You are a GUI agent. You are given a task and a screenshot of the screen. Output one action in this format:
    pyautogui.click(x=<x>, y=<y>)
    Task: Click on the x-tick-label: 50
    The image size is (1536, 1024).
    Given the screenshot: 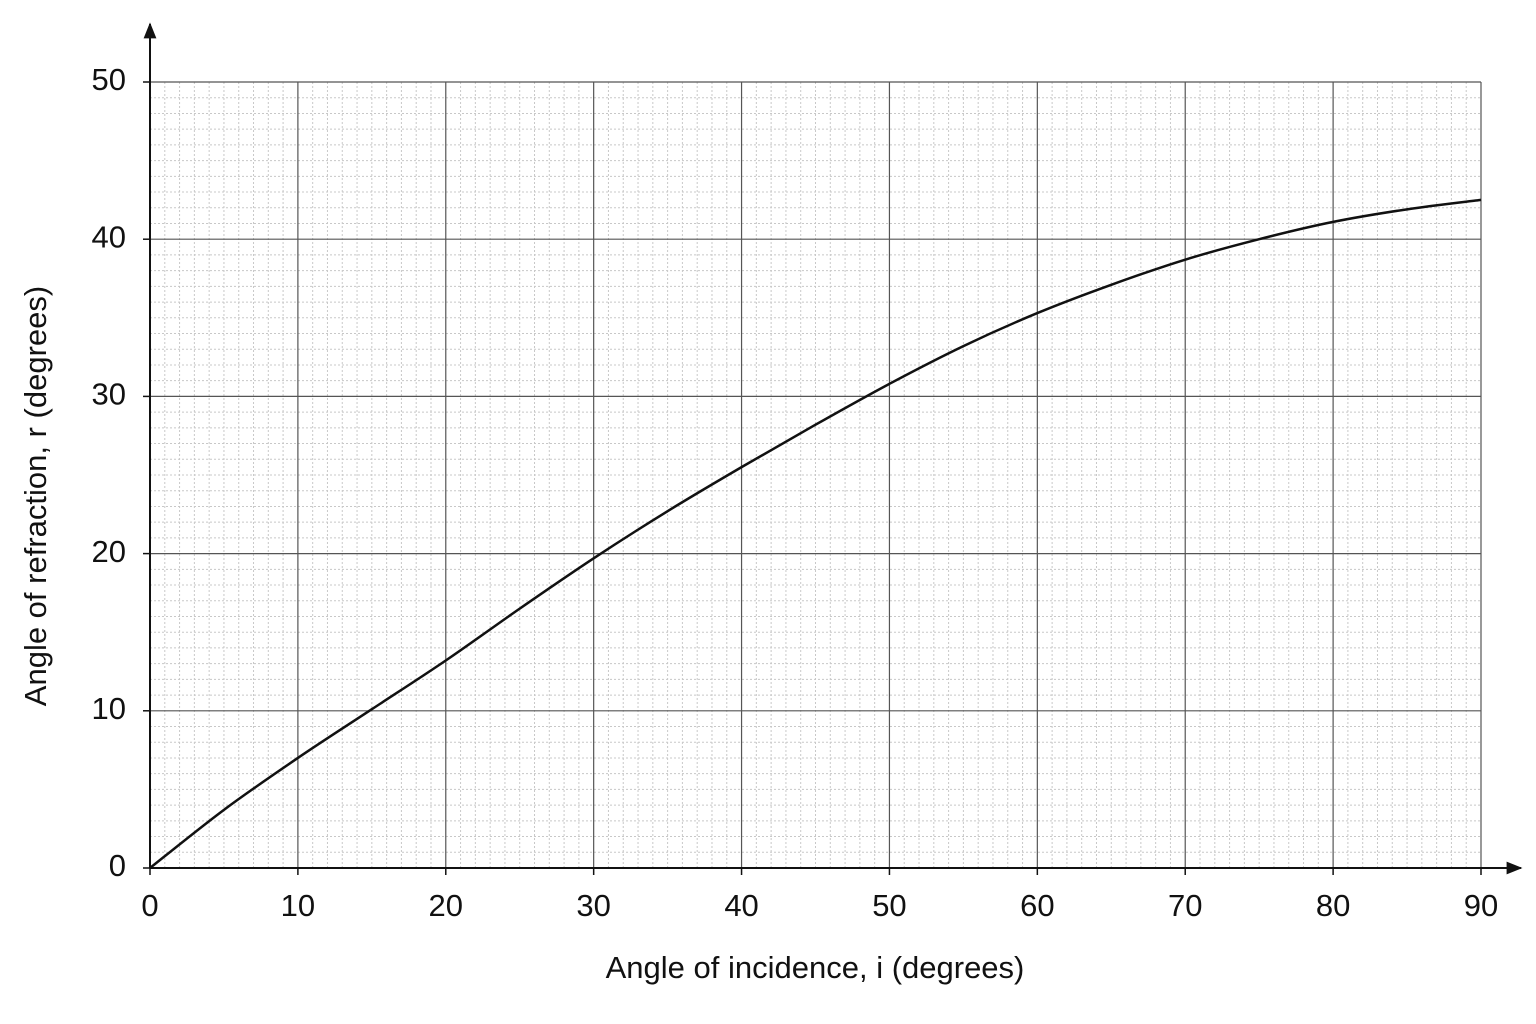 What is the action you would take?
    pyautogui.click(x=889, y=905)
    